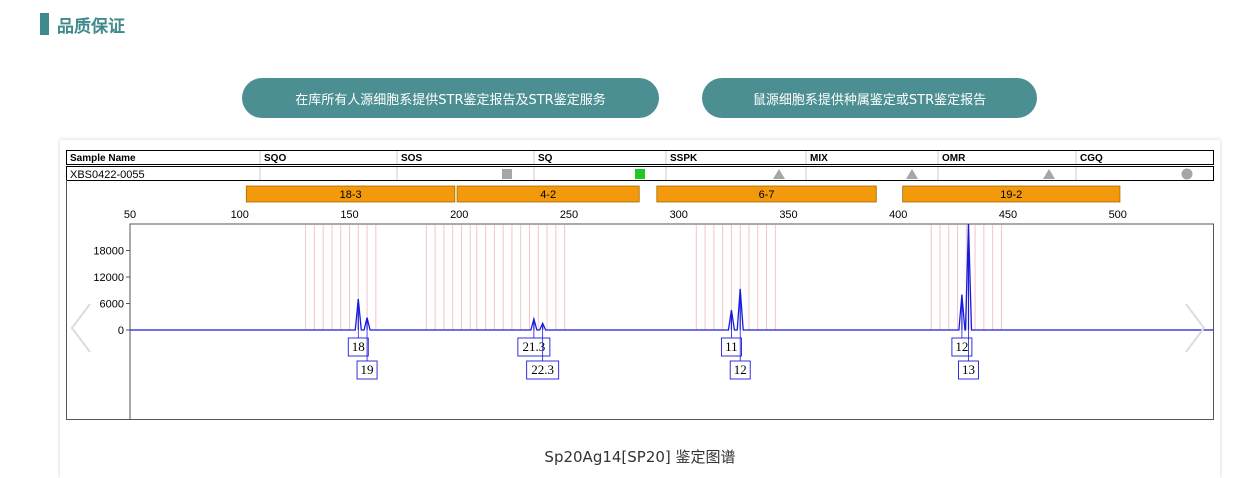 The image size is (1240, 478). I want to click on table-header-sample-name: Sample Name, so click(103, 158).